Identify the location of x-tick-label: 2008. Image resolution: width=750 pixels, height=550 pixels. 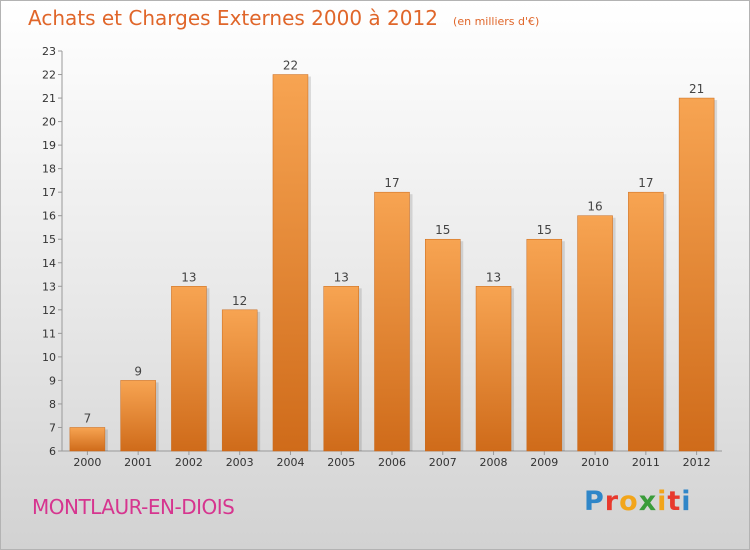
(494, 462).